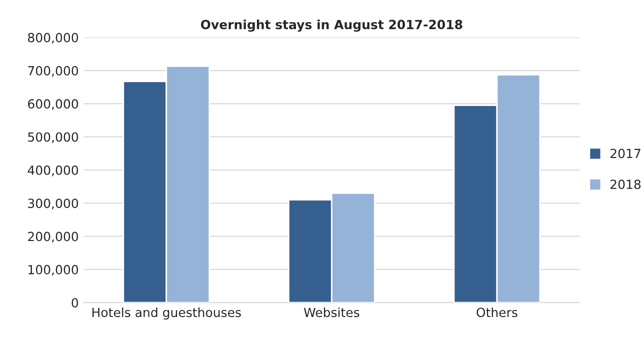  Describe the element at coordinates (166, 313) in the screenshot. I see `x-tick-label: Hotels and guesthouses` at that location.